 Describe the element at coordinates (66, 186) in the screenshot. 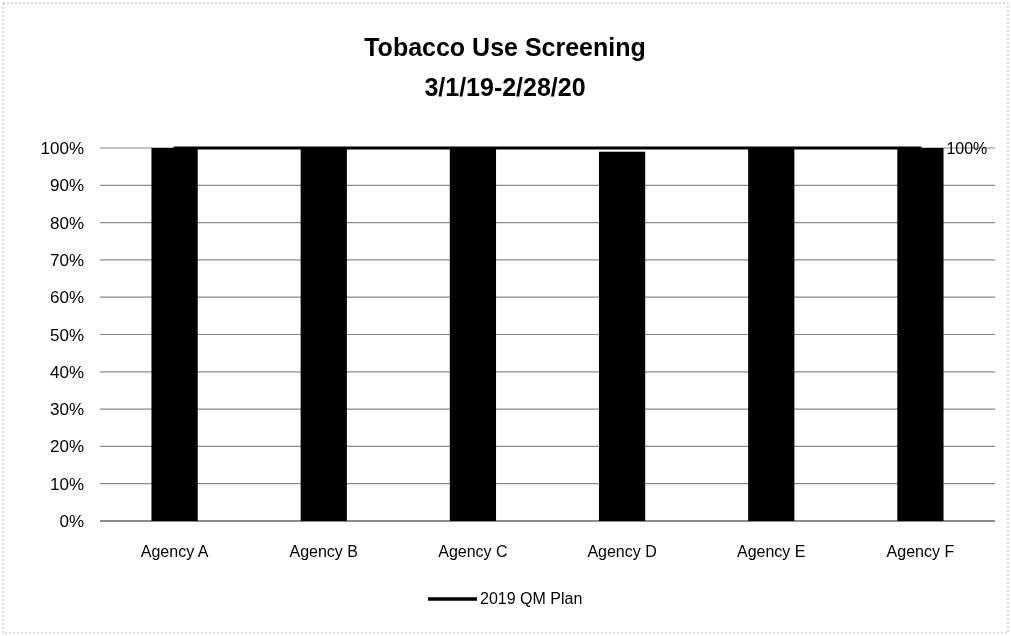

I see `y-tick-label: 90%` at that location.